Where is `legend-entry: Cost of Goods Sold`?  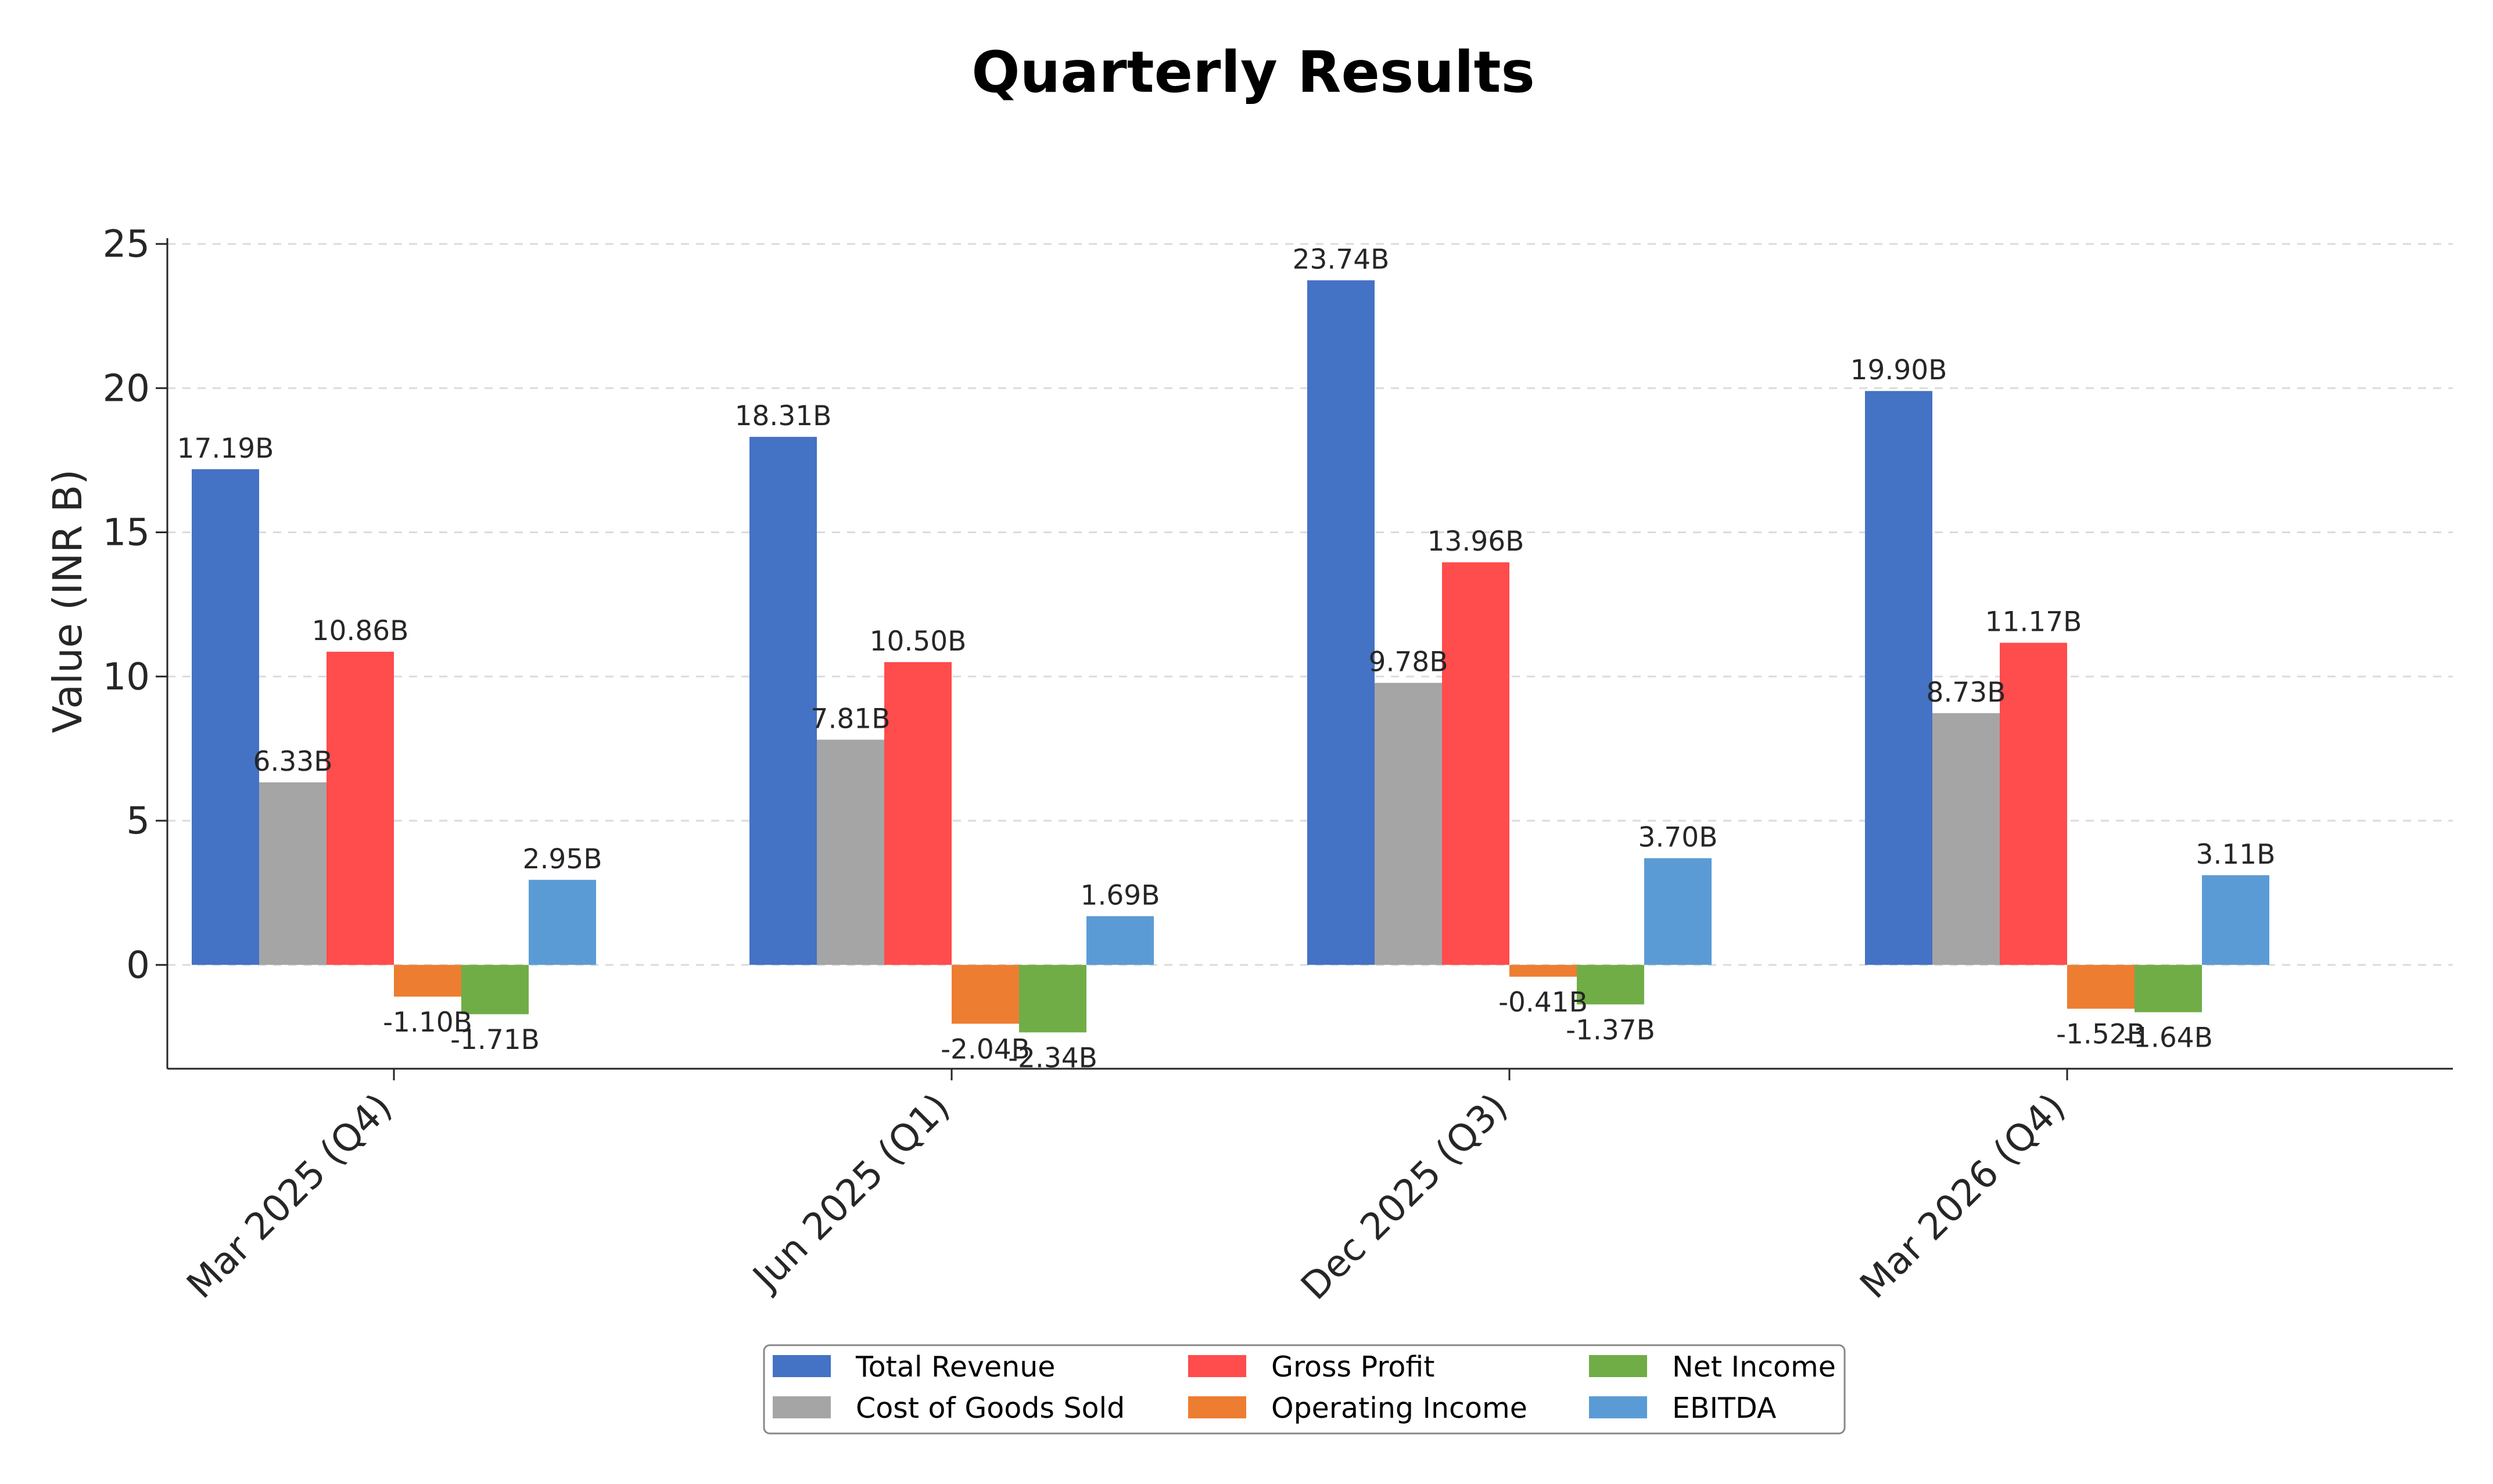
legend-entry: Cost of Goods Sold is located at coordinates (991, 1408).